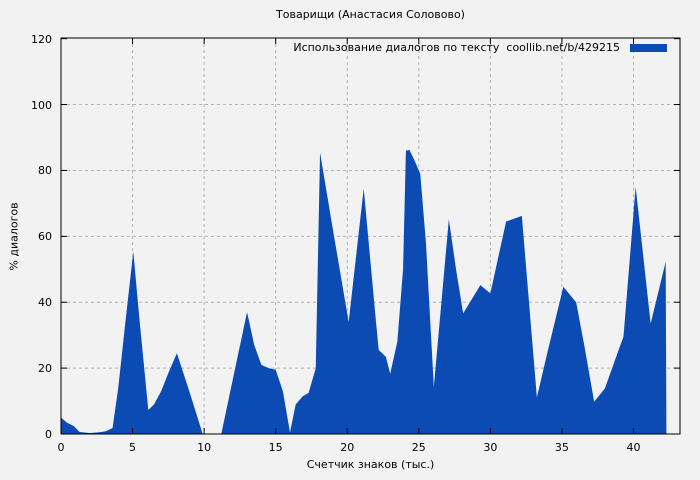 The height and width of the screenshot is (480, 700). What do you see at coordinates (45, 303) in the screenshot?
I see `y-tick-label: 40` at bounding box center [45, 303].